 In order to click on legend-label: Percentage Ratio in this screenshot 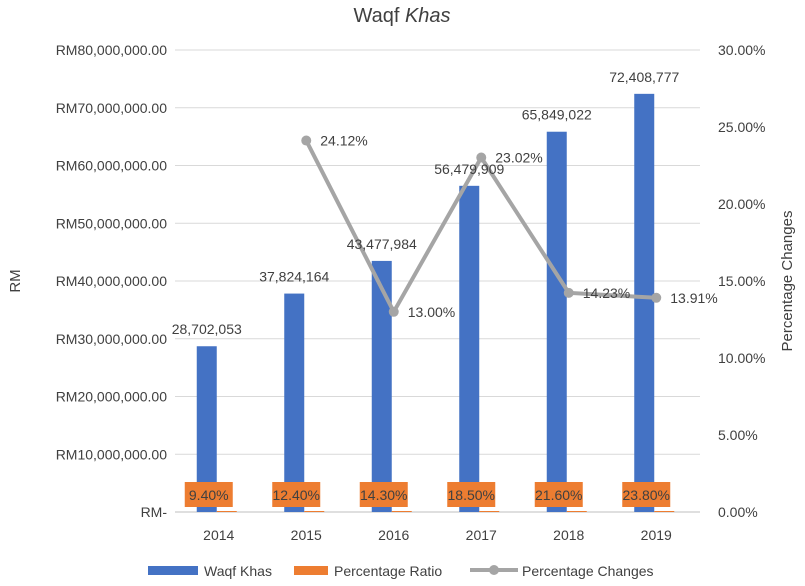, I will do `click(388, 571)`.